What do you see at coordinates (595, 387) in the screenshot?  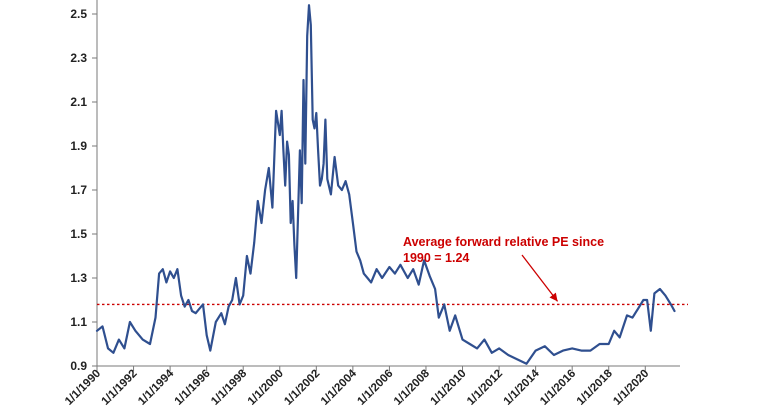 I see `x-tick-label: 1/1/2018` at bounding box center [595, 387].